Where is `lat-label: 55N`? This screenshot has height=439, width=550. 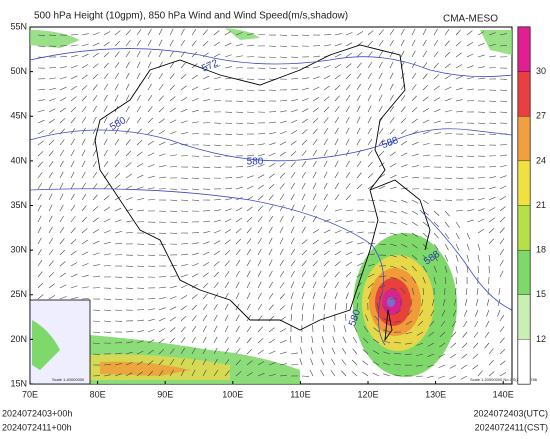 lat-label: 55N is located at coordinates (18, 26).